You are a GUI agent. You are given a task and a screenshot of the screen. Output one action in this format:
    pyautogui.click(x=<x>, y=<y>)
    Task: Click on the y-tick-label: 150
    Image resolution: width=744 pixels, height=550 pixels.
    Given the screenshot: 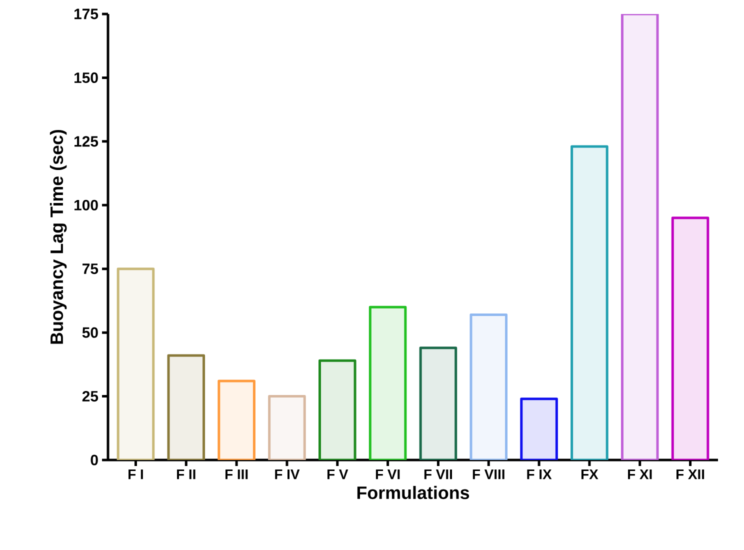 What is the action you would take?
    pyautogui.click(x=86, y=77)
    